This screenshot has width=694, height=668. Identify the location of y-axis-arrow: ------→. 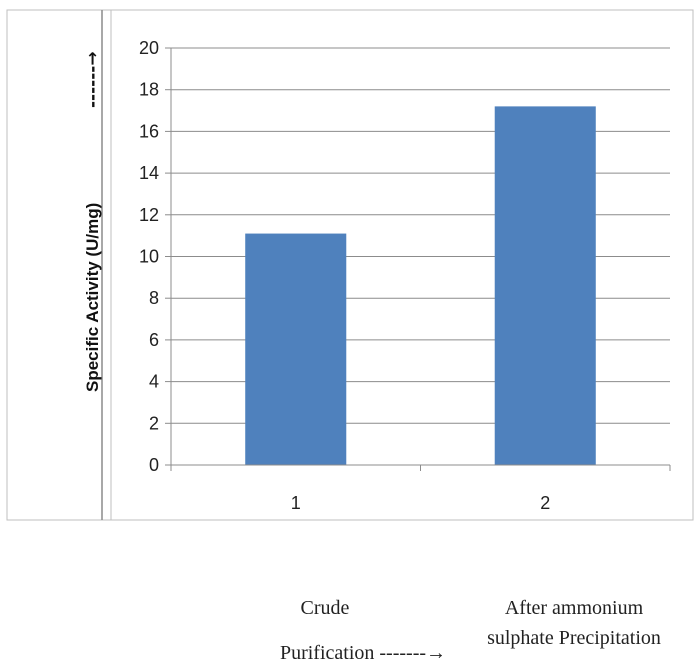
(93, 79).